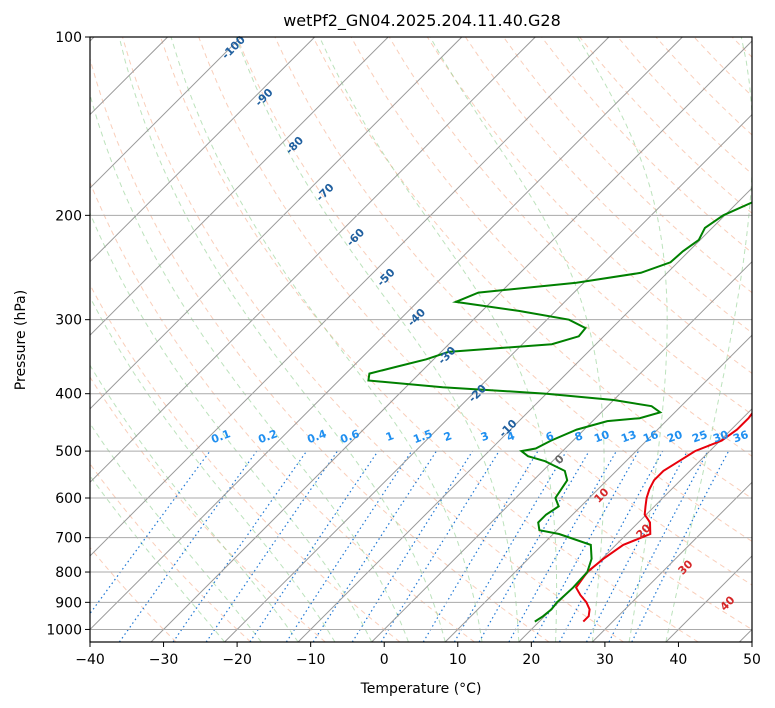 The height and width of the screenshot is (708, 775). What do you see at coordinates (686, 567) in the screenshot?
I see `dry-adiabat-label: 30` at bounding box center [686, 567].